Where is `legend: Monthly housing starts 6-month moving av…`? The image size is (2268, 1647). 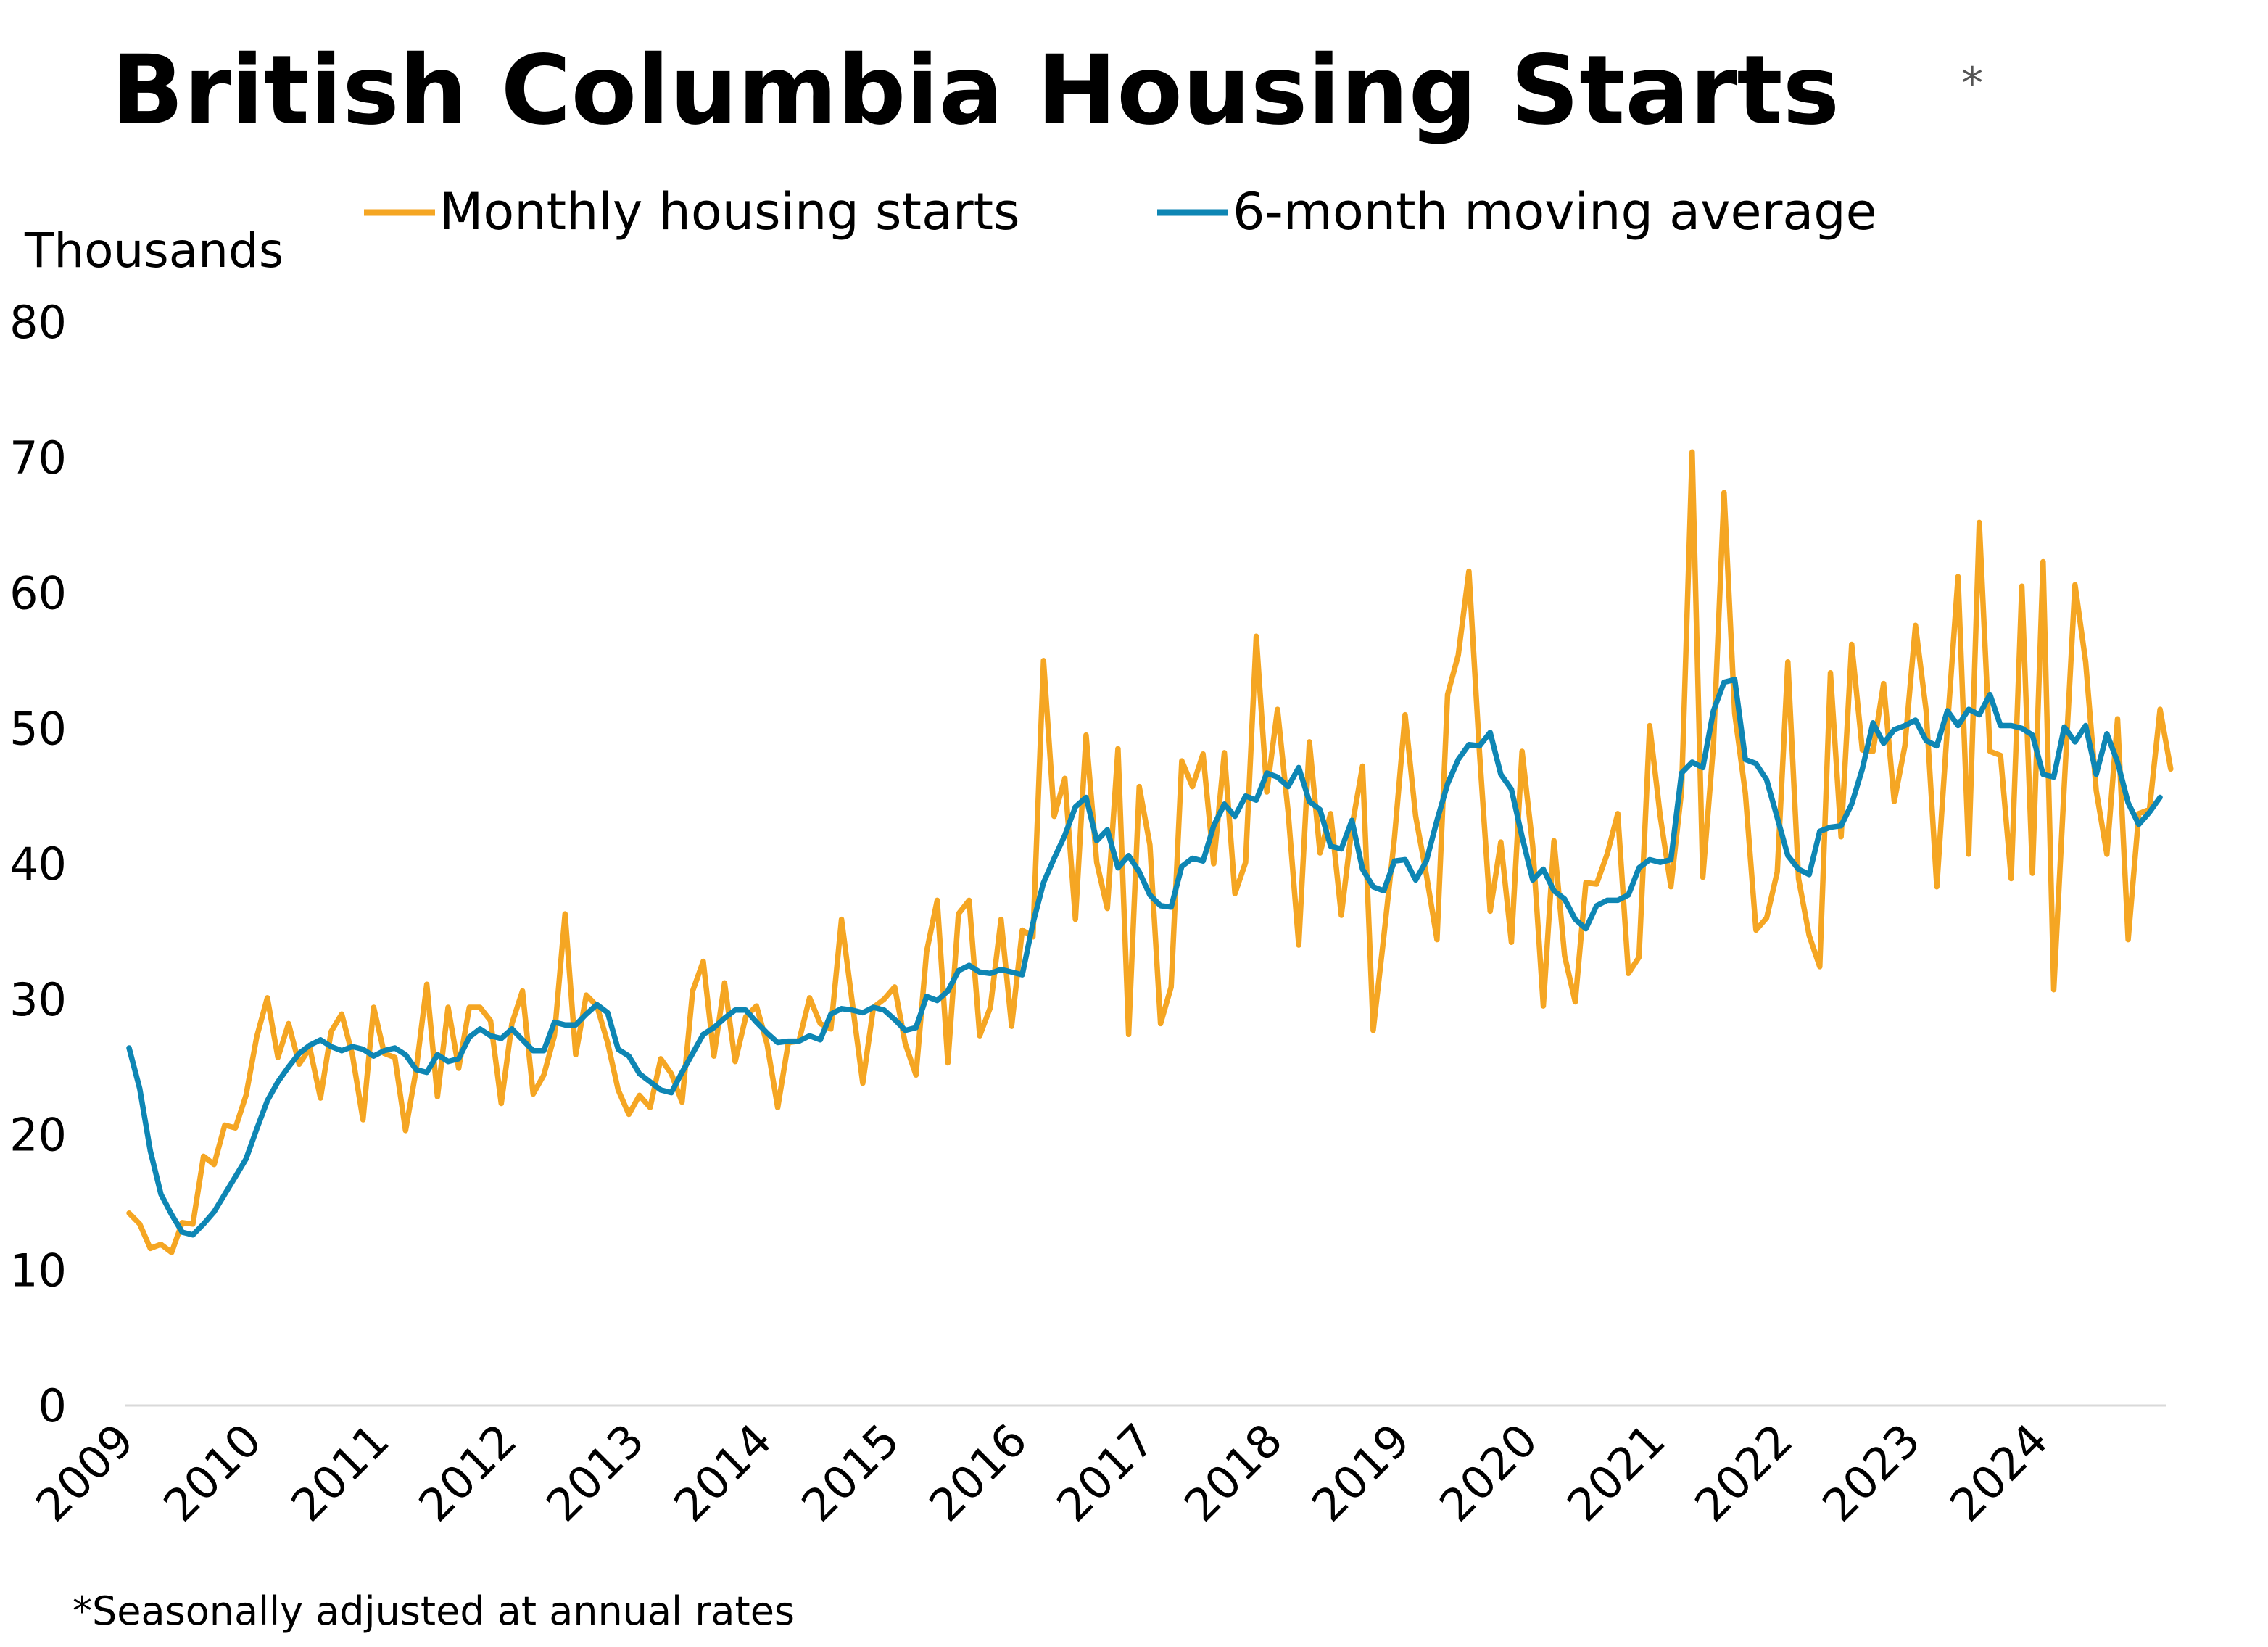 legend: Monthly housing starts 6-month moving av… is located at coordinates (1120, 212).